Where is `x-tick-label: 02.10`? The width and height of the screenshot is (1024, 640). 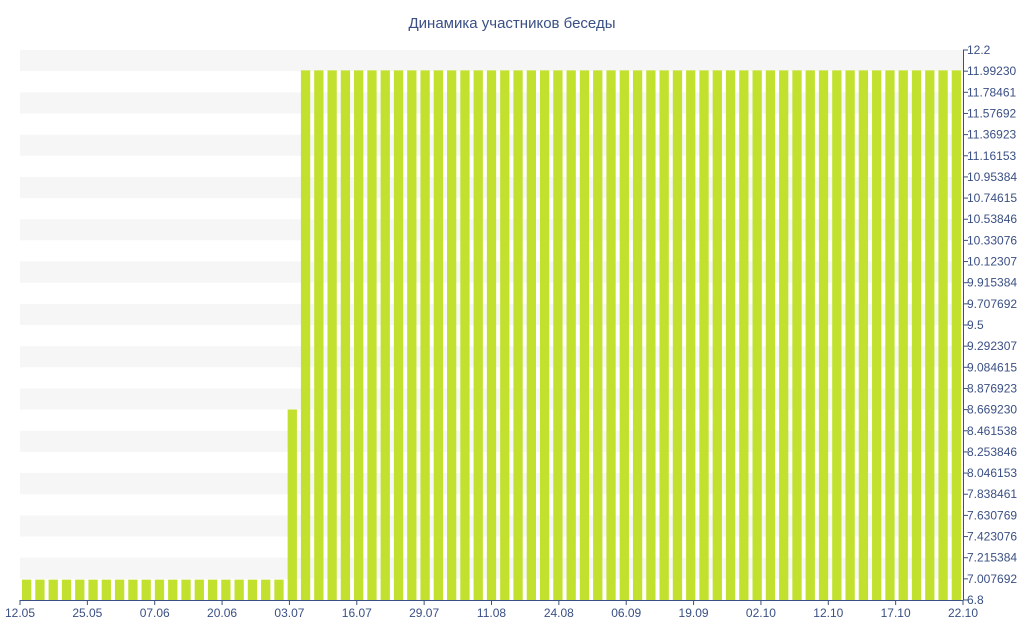
x-tick-label: 02.10 is located at coordinates (761, 613).